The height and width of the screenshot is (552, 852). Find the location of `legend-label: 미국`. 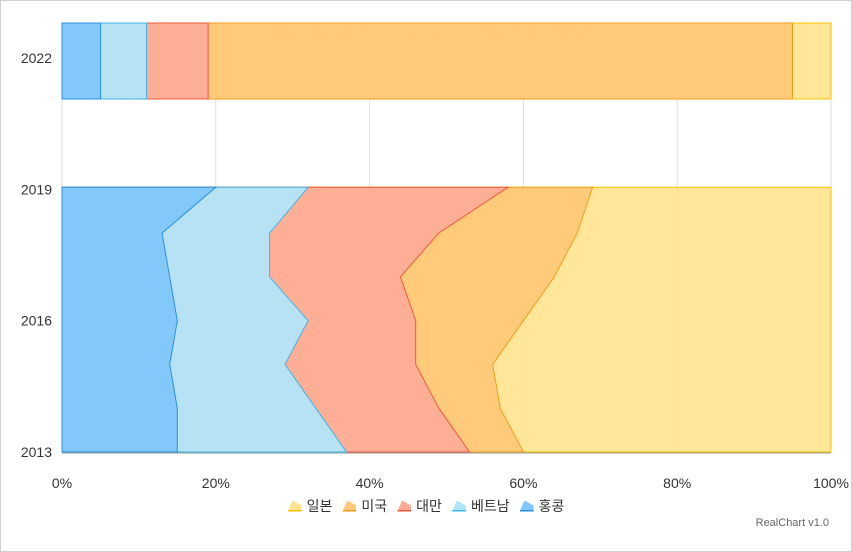

legend-label: 미국 is located at coordinates (374, 506).